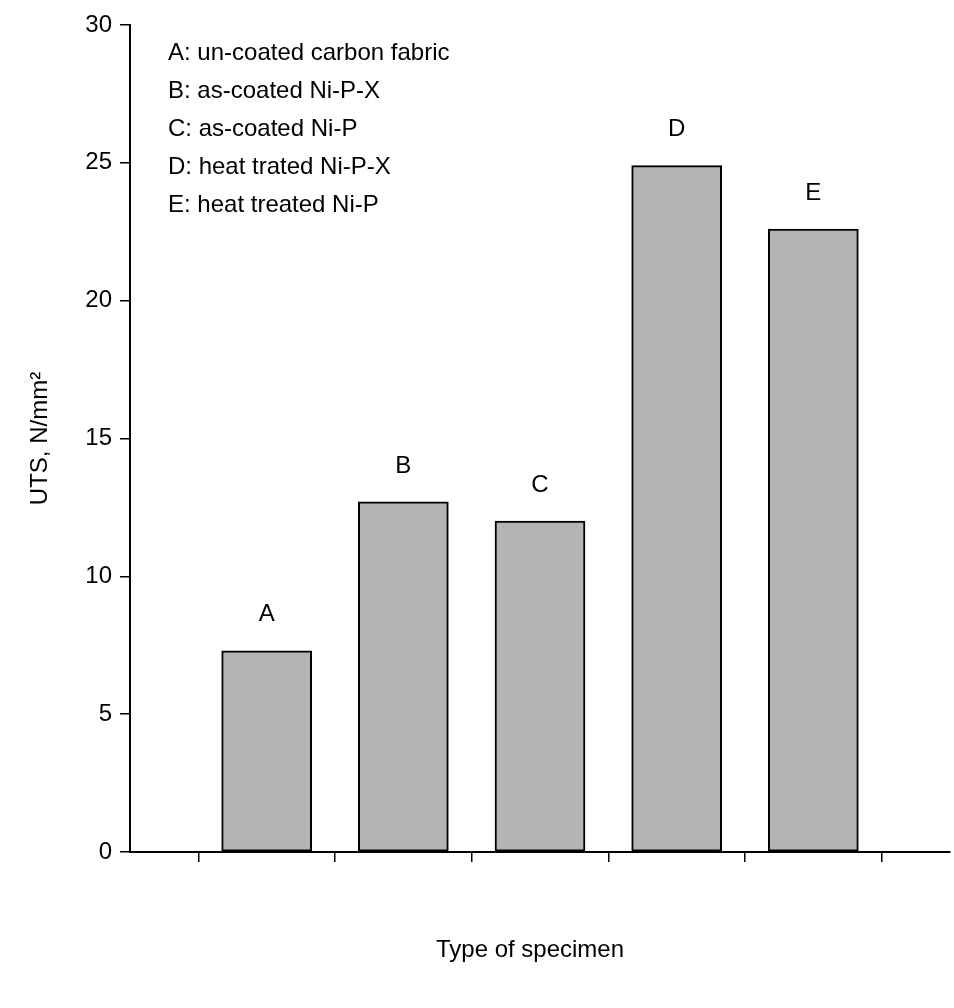  I want to click on x-axis-title: Type of specimen, so click(530, 948).